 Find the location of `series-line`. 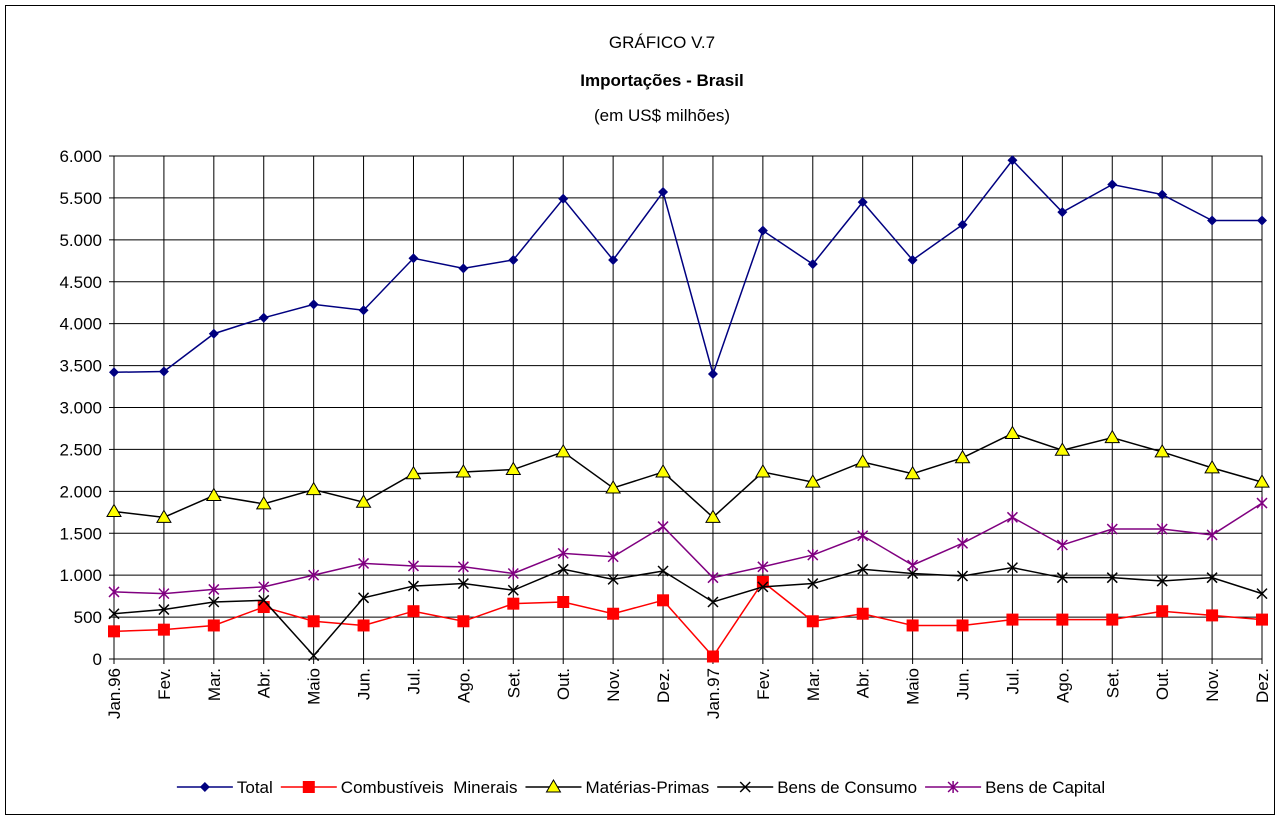

series-line is located at coordinates (688, 548).